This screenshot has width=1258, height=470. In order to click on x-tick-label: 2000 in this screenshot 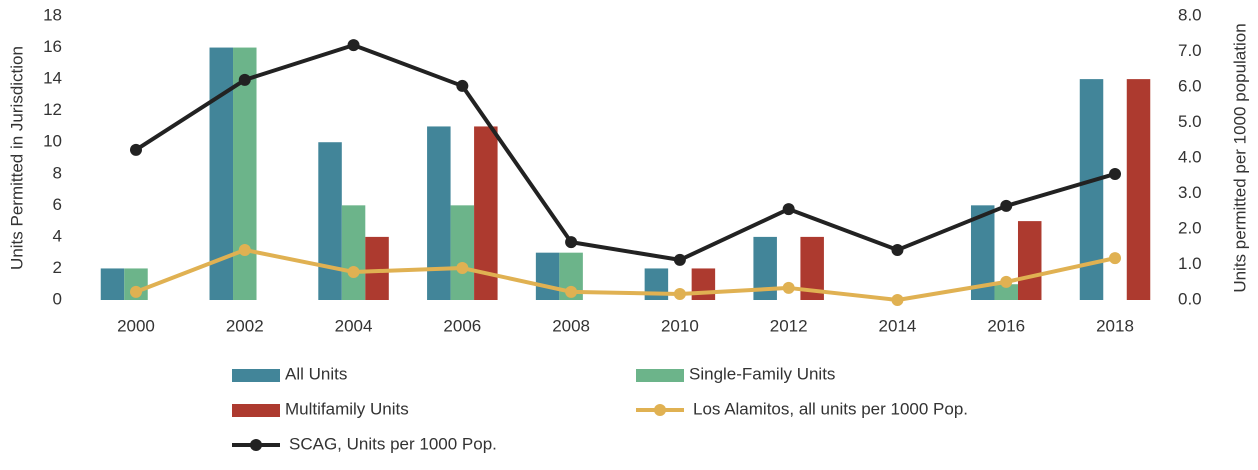, I will do `click(136, 325)`.